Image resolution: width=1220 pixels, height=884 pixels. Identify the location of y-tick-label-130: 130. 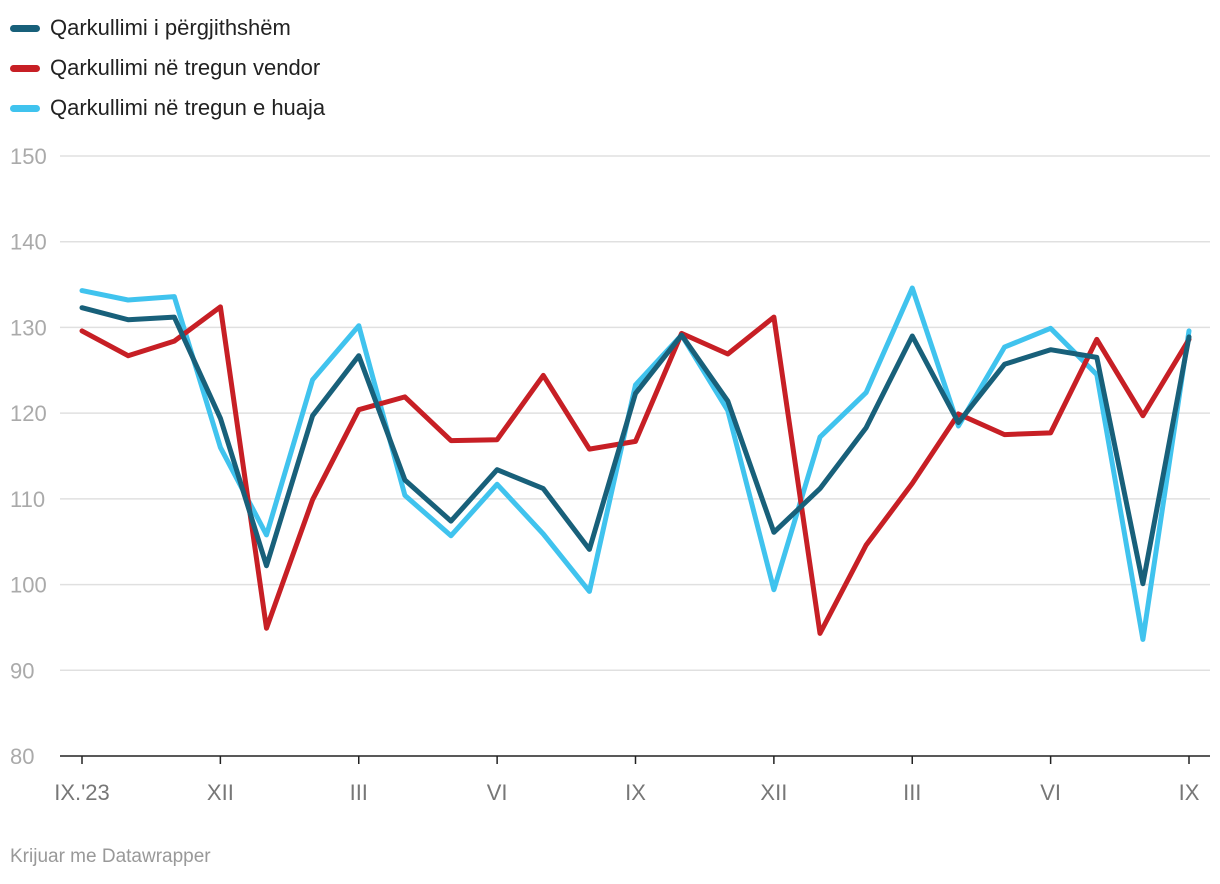
(28, 327).